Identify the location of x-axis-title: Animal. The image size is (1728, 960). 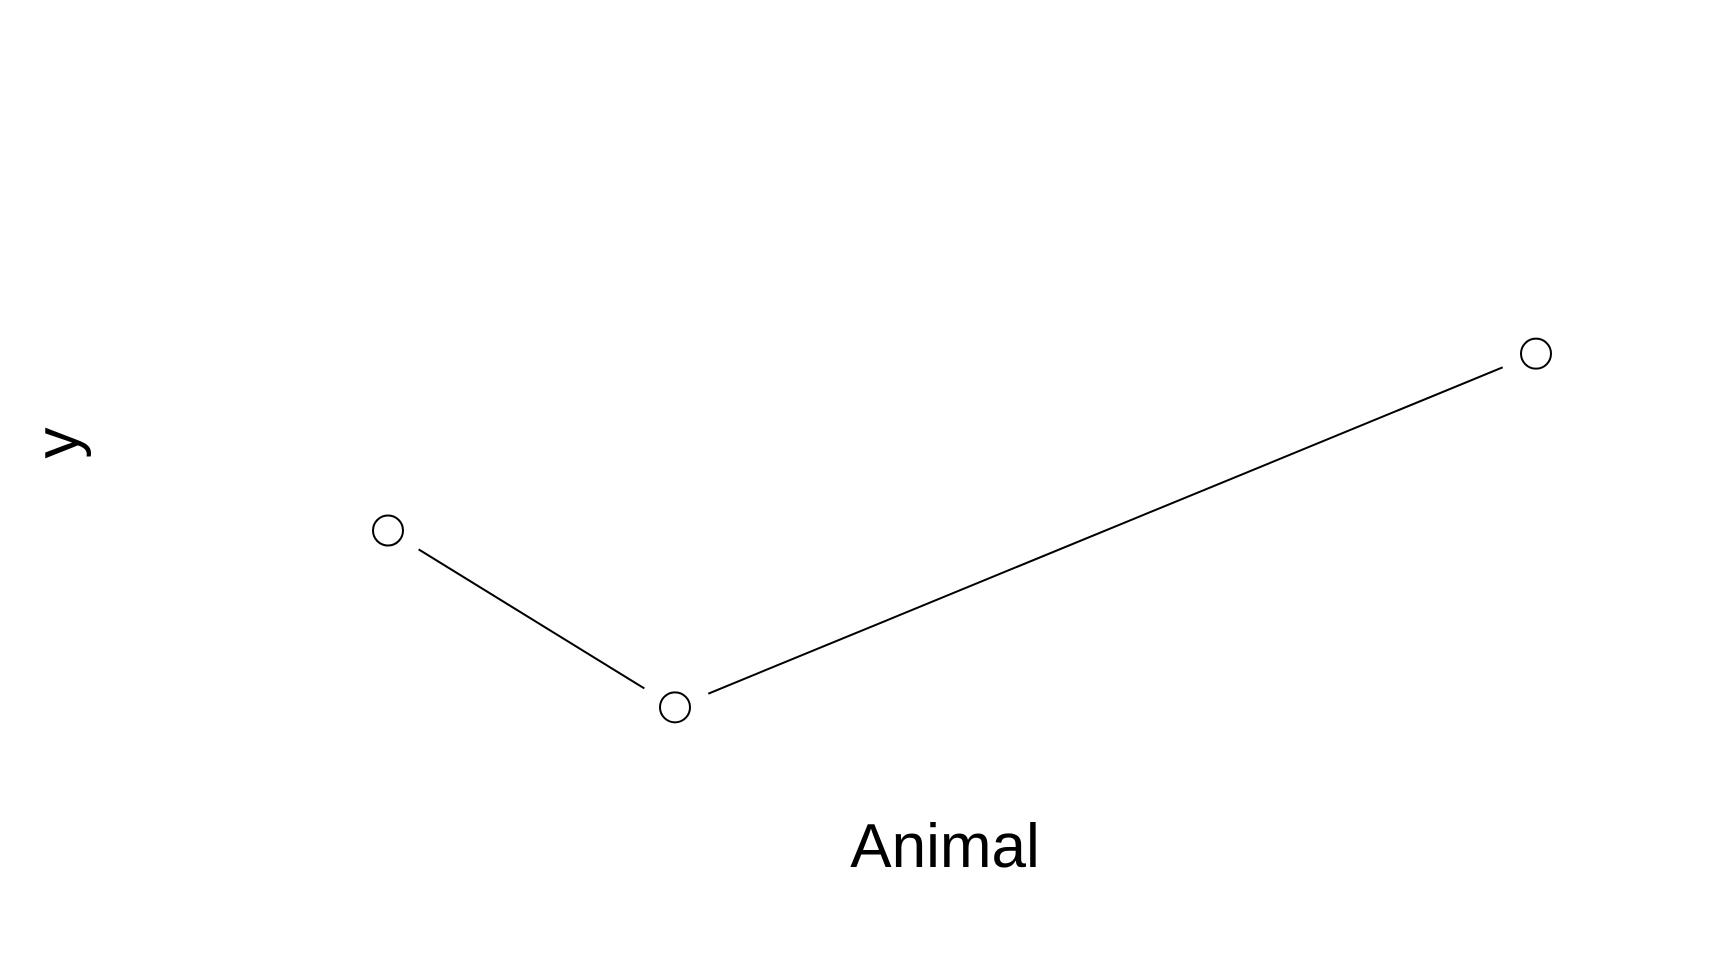
(945, 846).